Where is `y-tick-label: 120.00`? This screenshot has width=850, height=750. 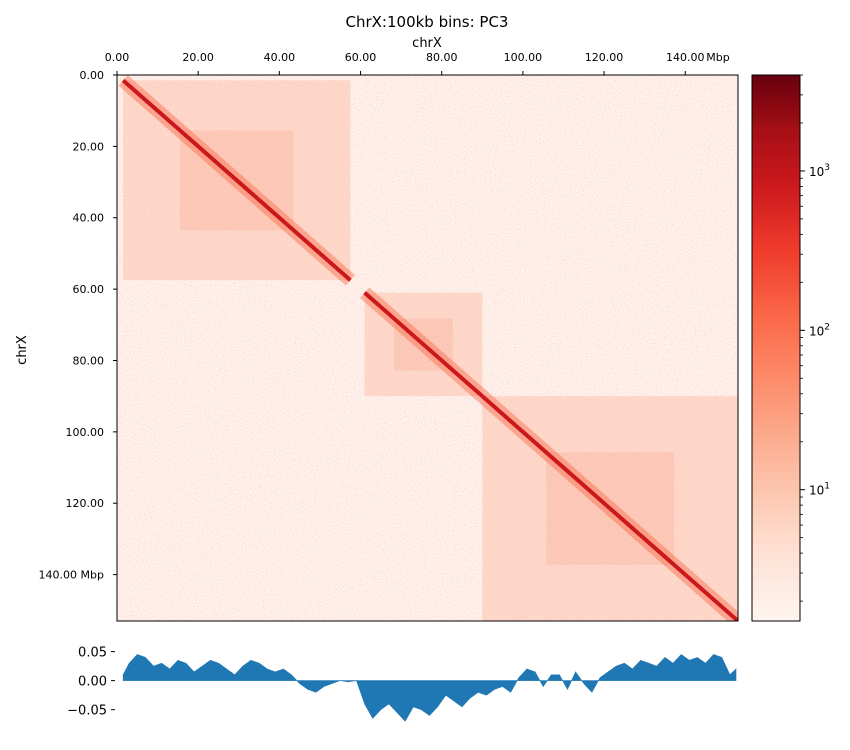
y-tick-label: 120.00 is located at coordinates (85, 503).